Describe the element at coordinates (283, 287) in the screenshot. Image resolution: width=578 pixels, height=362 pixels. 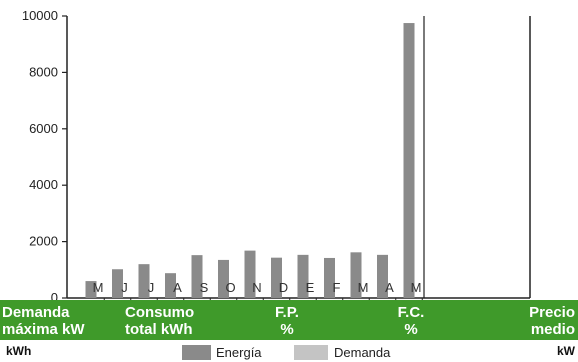
I see `category-label: D` at that location.